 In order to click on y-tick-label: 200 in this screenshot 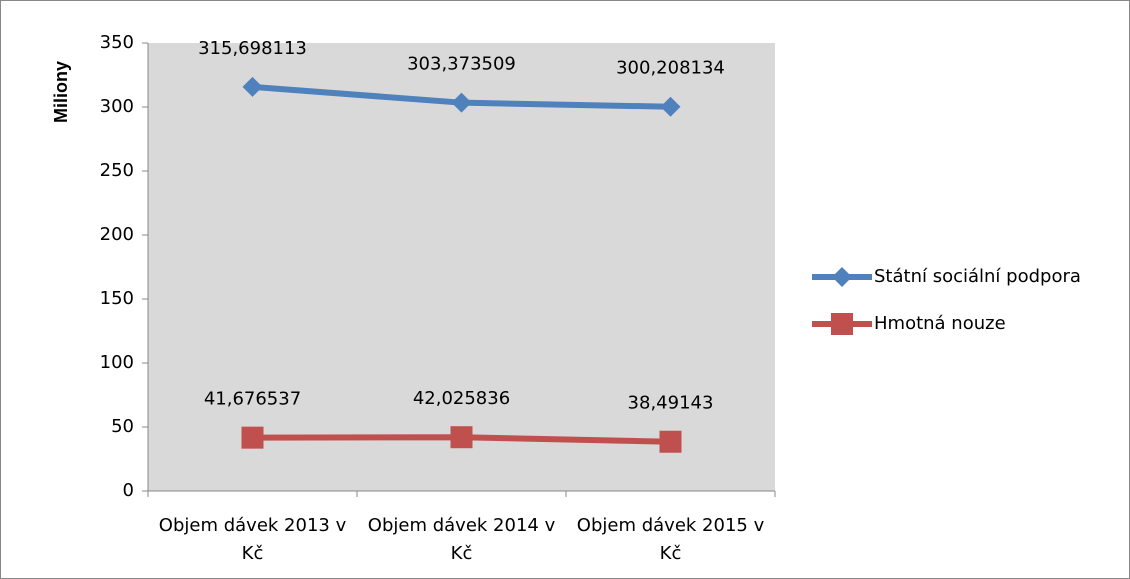, I will do `click(117, 234)`.